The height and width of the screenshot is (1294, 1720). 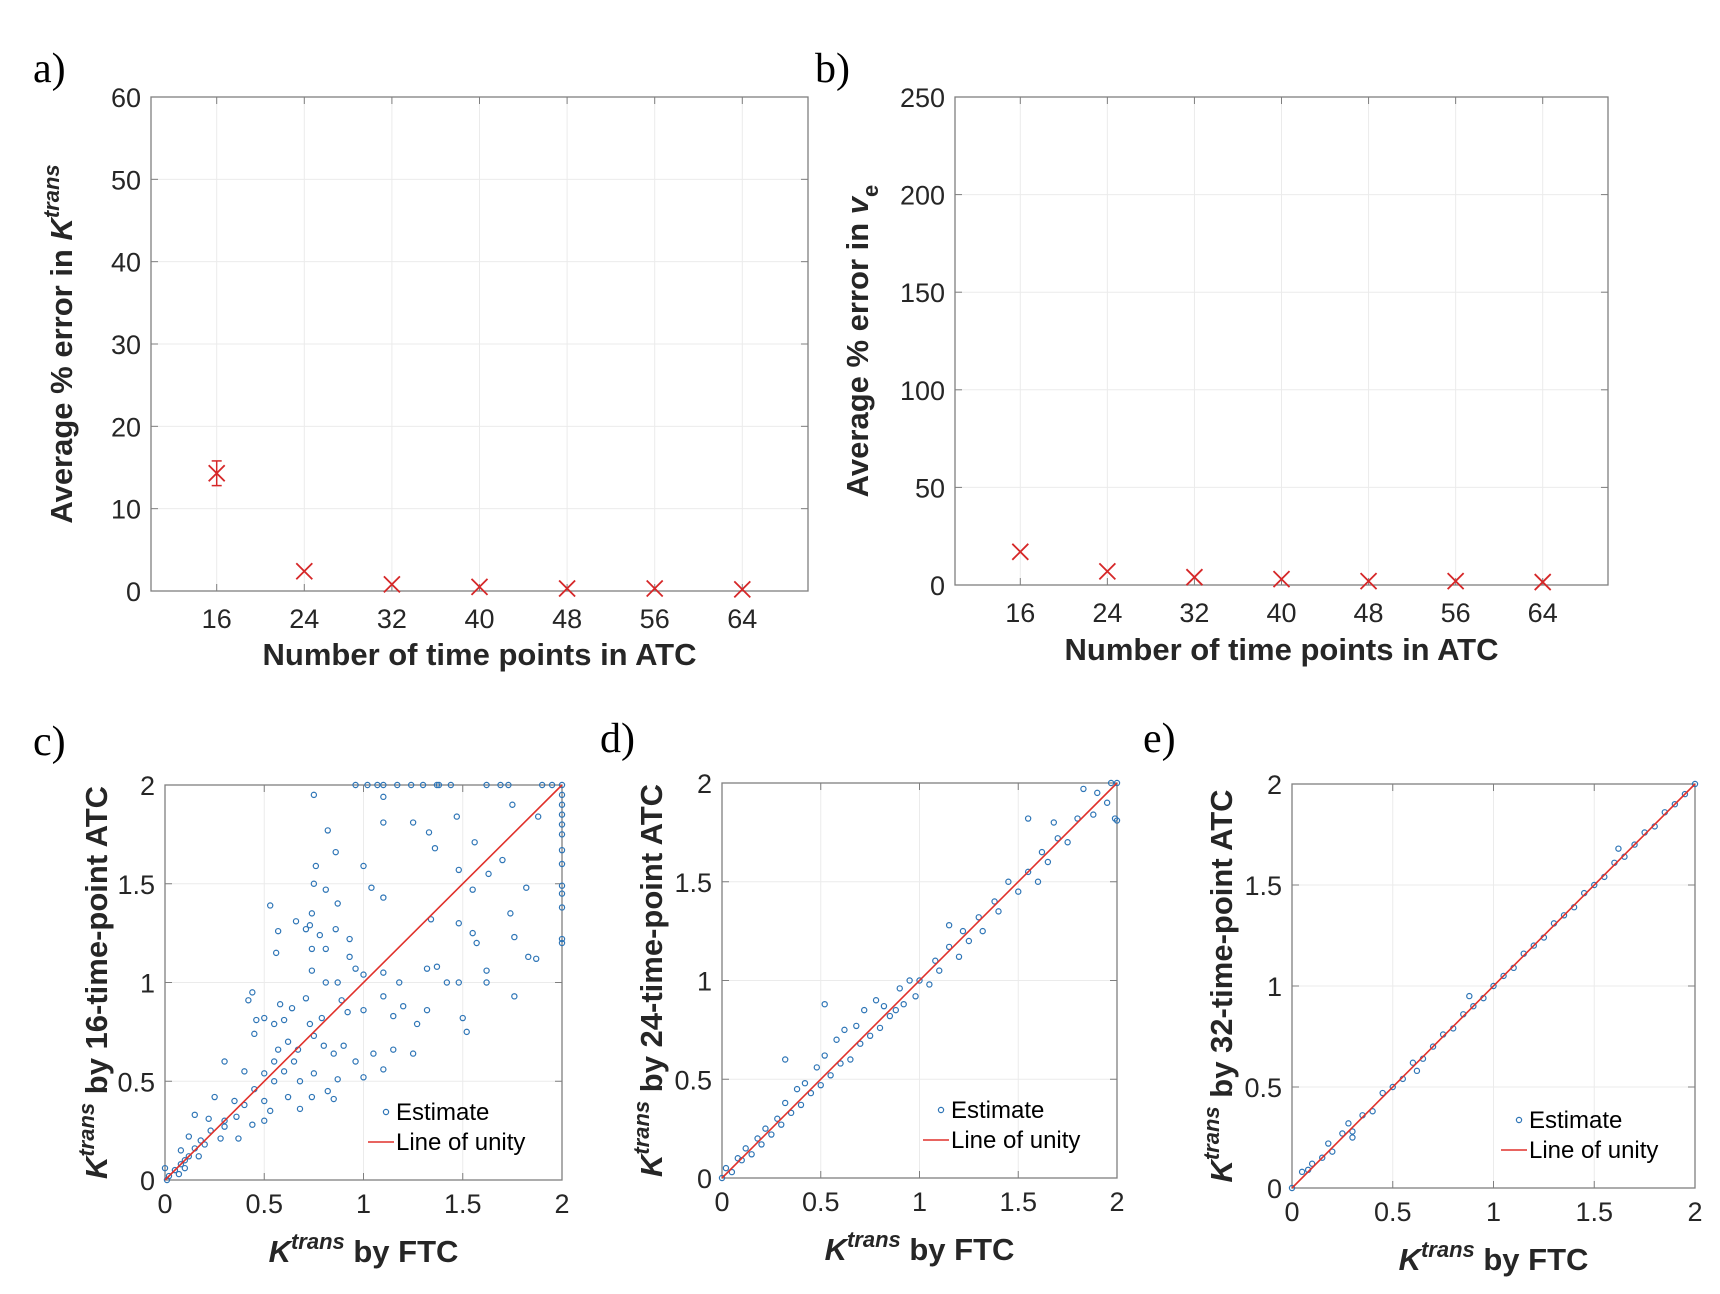 What do you see at coordinates (126, 345) in the screenshot?
I see `y-tick-label: 30` at bounding box center [126, 345].